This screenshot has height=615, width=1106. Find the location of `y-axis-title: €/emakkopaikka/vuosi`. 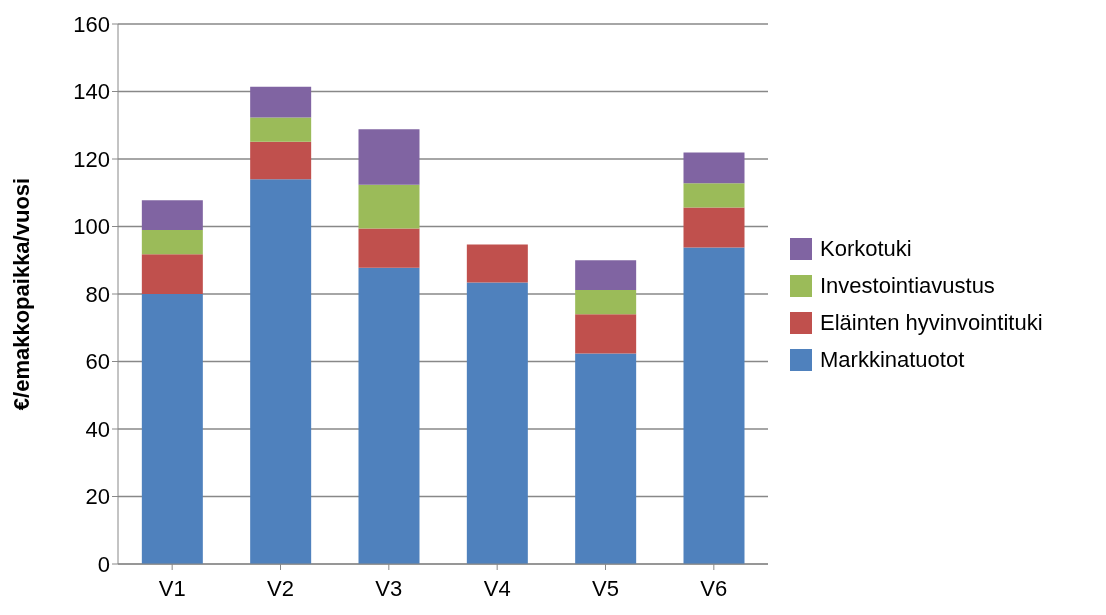

y-axis-title: €/emakkopaikka/vuosi is located at coordinates (21, 294).